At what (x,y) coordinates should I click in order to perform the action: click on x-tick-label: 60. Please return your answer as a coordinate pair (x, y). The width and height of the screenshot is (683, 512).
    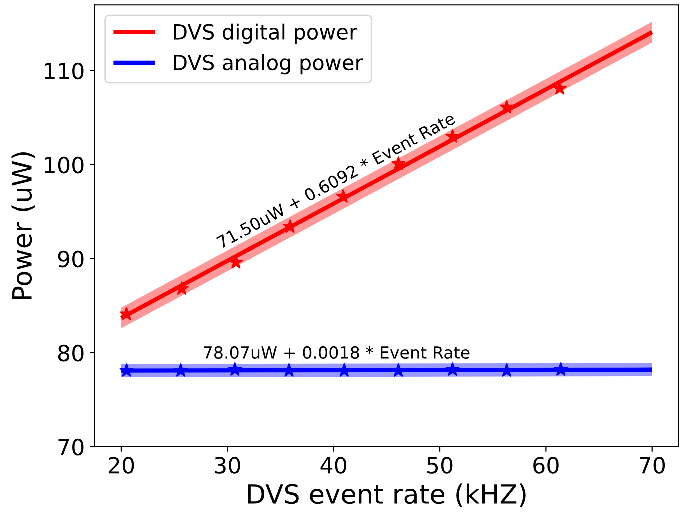
    Looking at the image, I should click on (546, 465).